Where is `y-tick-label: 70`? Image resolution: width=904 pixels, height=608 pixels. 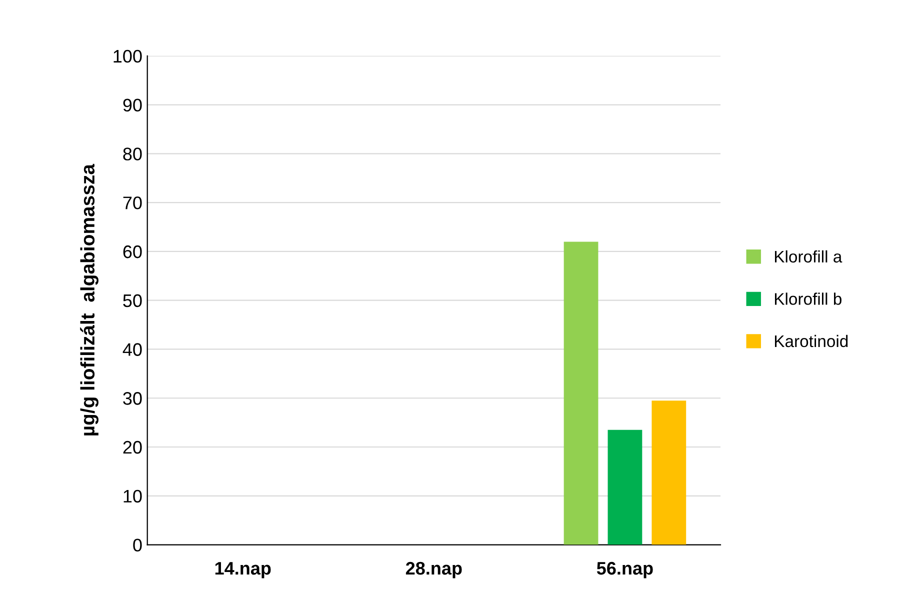 y-tick-label: 70 is located at coordinates (132, 203).